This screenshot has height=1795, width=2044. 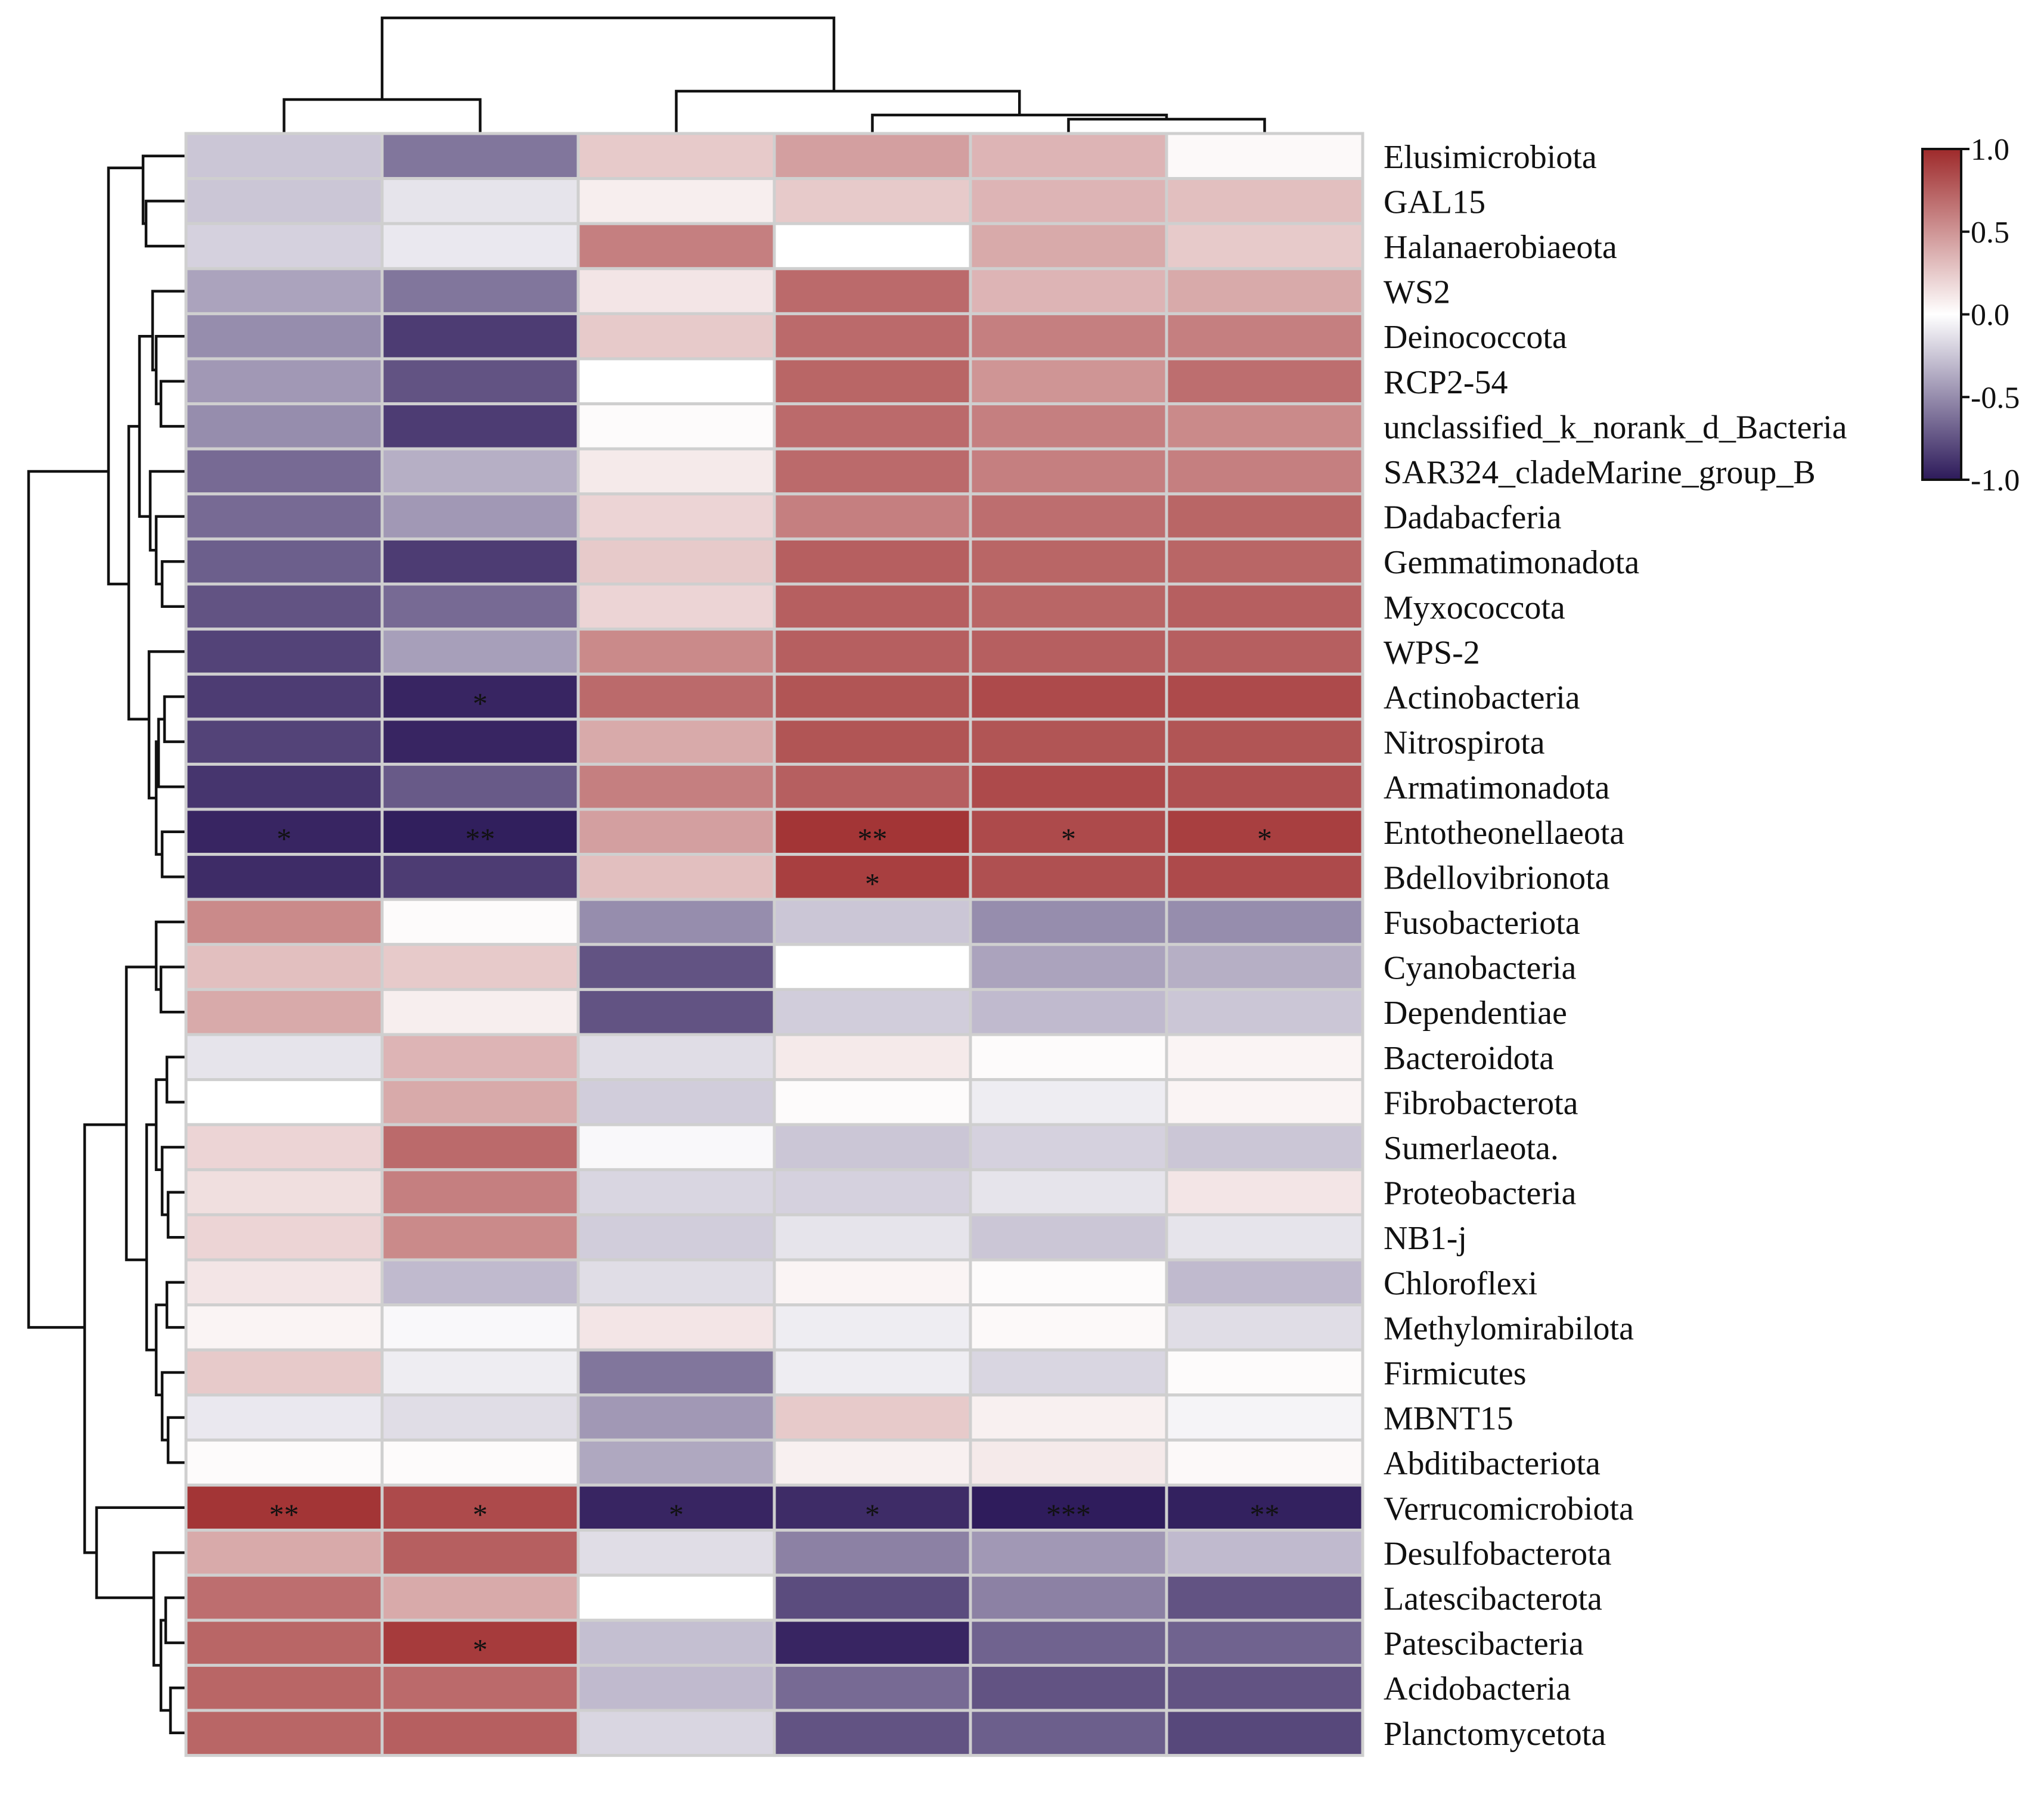 I want to click on row-label: WS2, so click(x=1417, y=292).